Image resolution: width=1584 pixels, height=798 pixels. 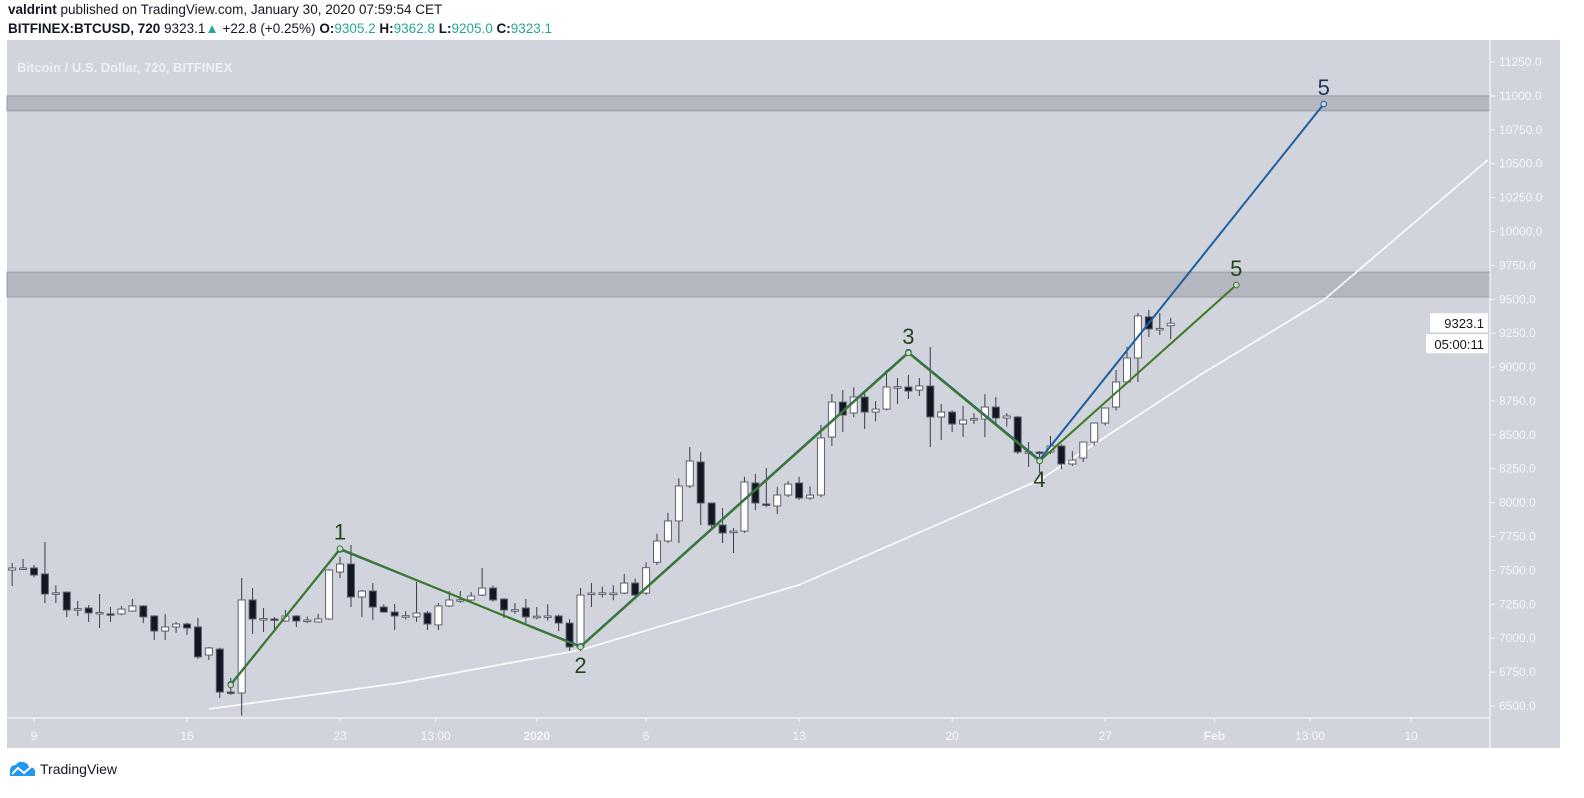 I want to click on tradingview-cloud-icon, so click(x=22, y=768).